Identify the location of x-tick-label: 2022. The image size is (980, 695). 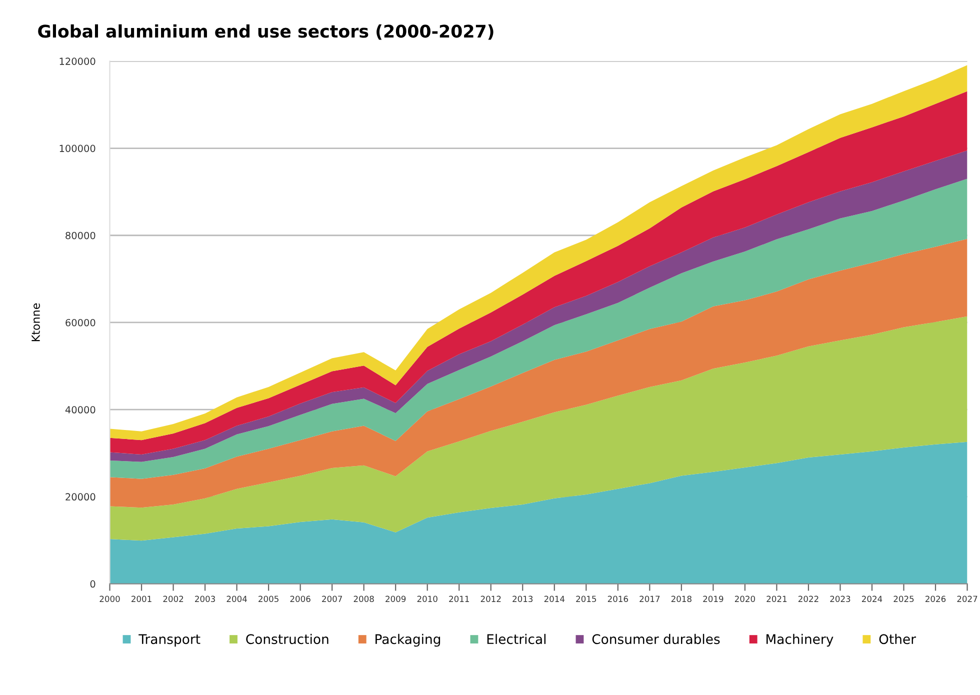
(808, 599).